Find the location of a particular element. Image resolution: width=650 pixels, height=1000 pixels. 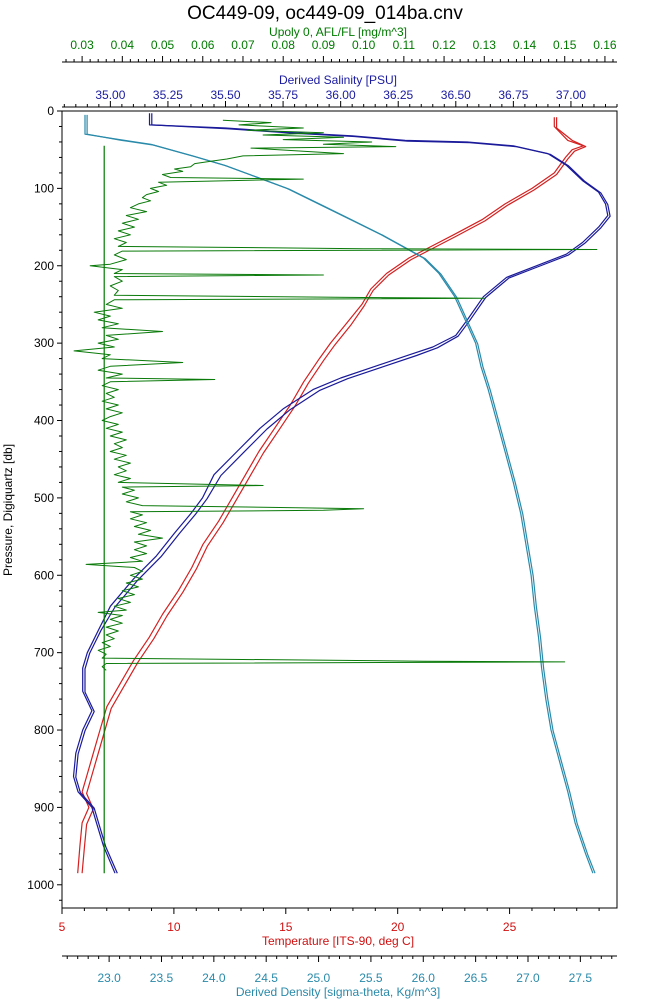

pressure-axis-ticks: 0 100 200 300 400 500 600 700 800 900 1000 is located at coordinates (44, 502).